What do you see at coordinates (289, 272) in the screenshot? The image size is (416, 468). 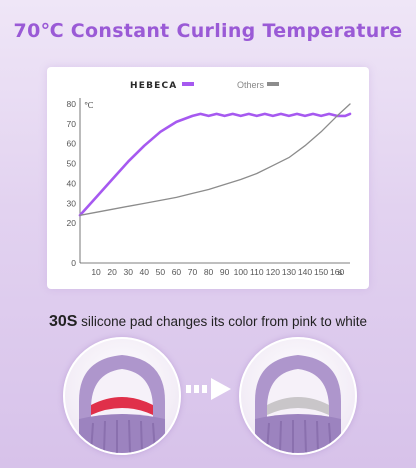 I see `x-tick-label: 130` at bounding box center [289, 272].